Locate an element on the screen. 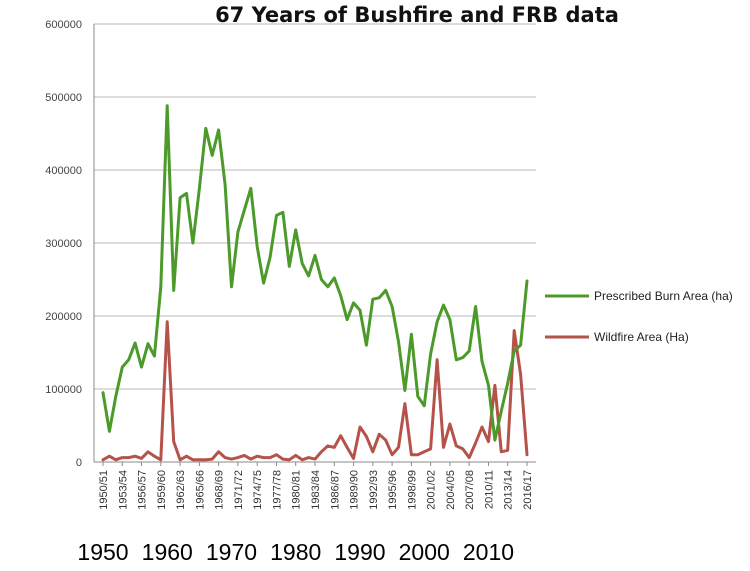  x-tick-label: 1962/63 is located at coordinates (181, 490).